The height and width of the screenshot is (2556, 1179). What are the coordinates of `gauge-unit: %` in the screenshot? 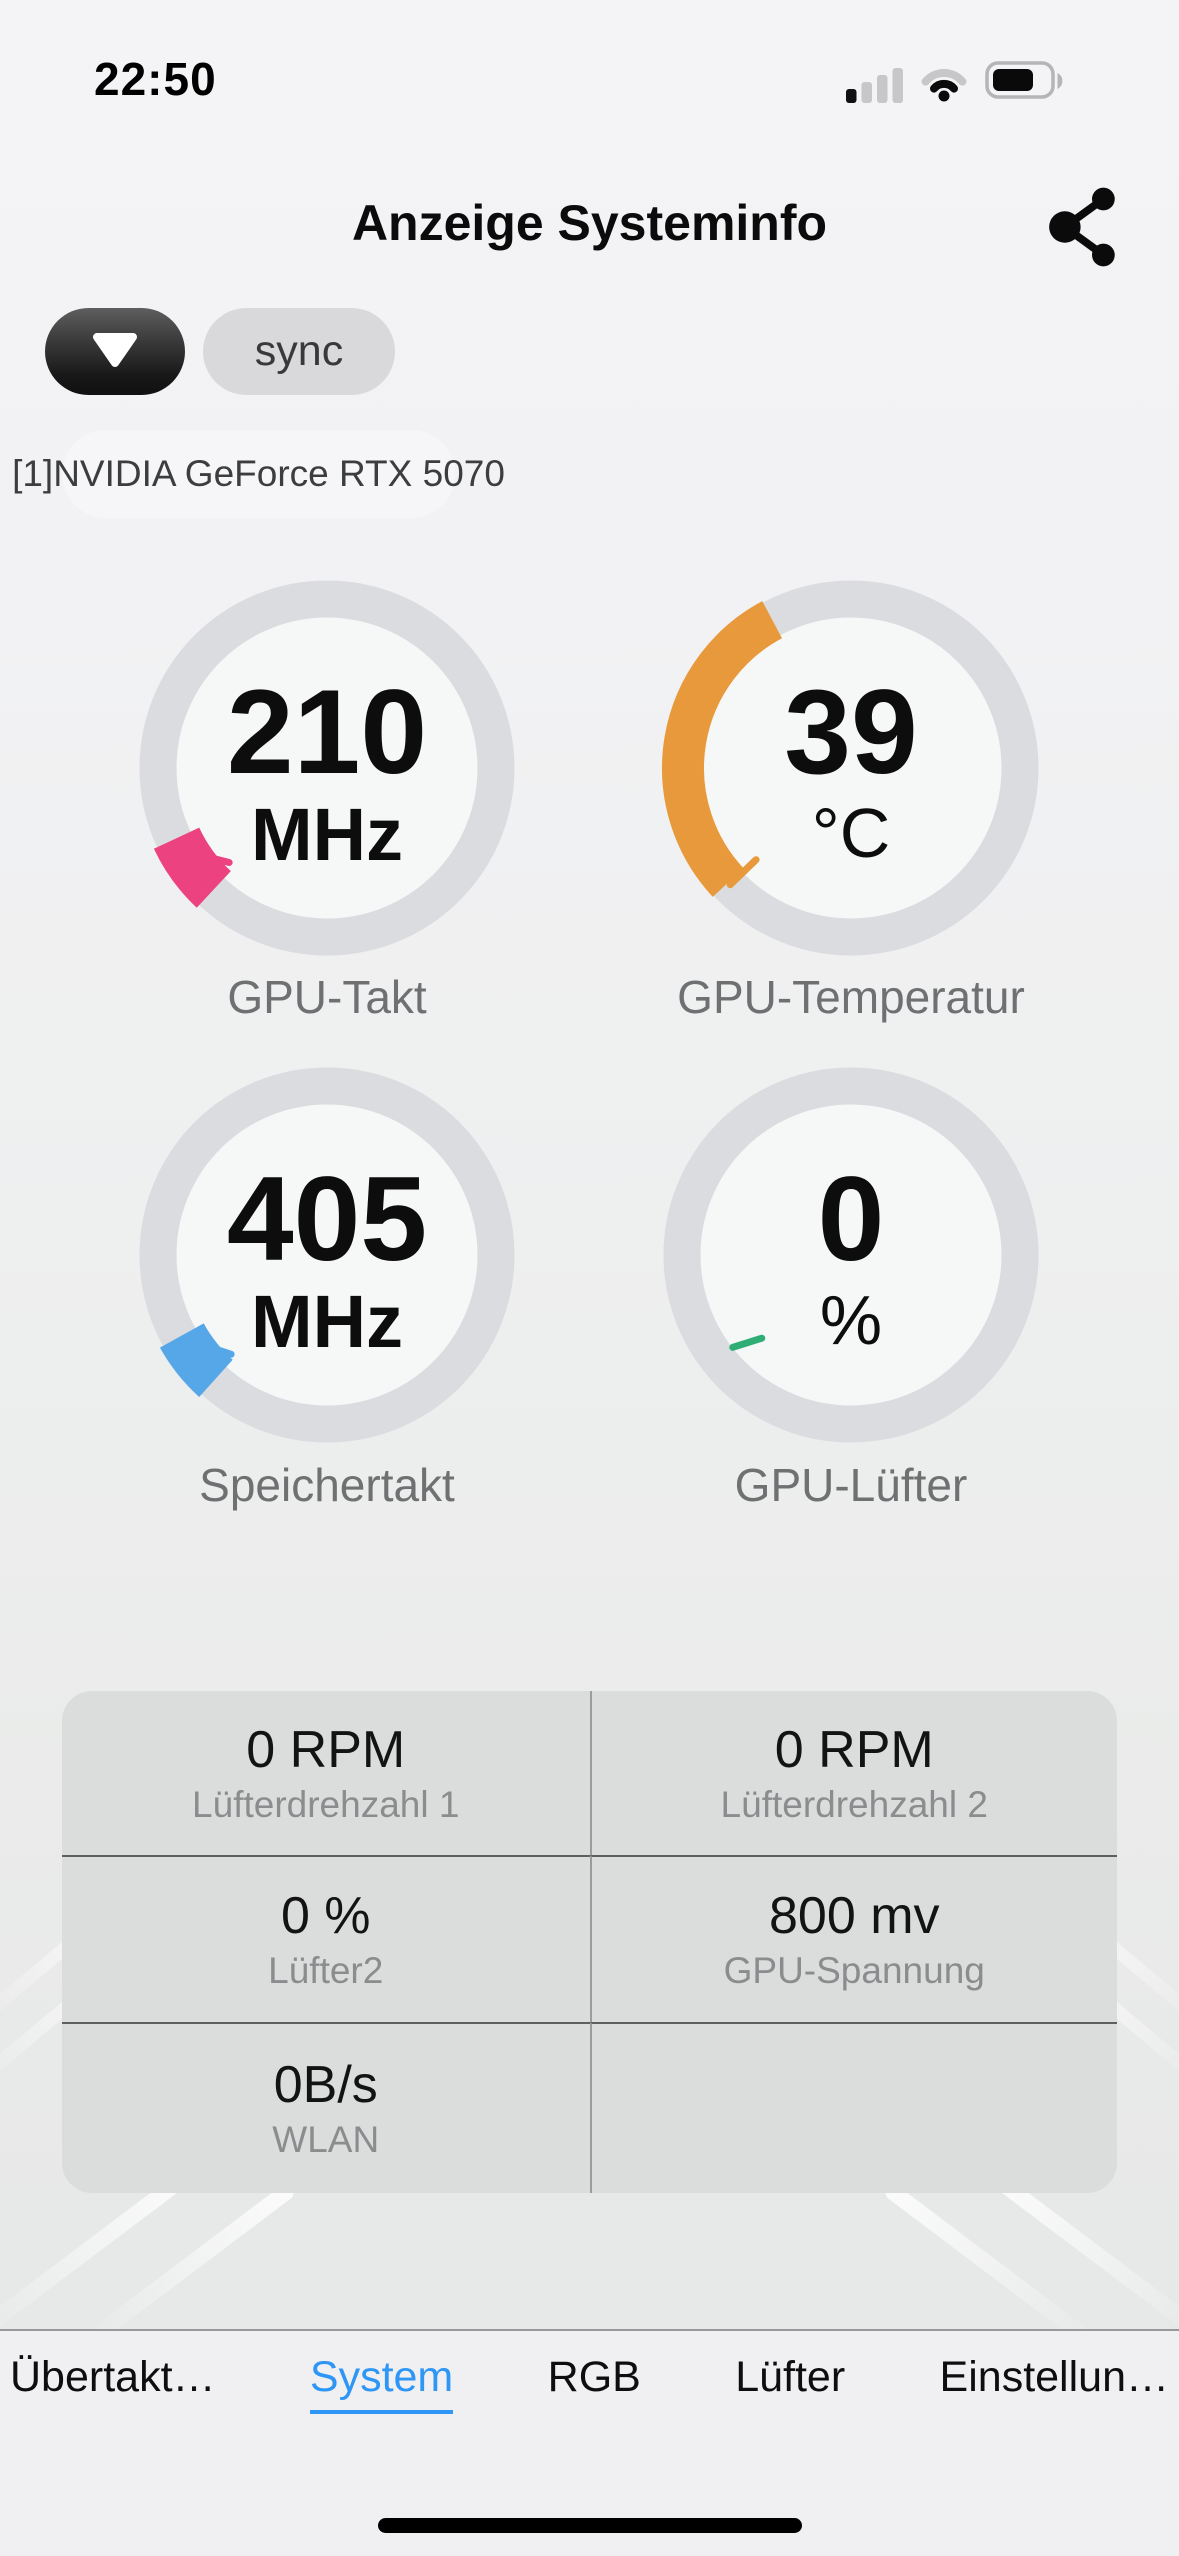 It's located at (851, 1320).